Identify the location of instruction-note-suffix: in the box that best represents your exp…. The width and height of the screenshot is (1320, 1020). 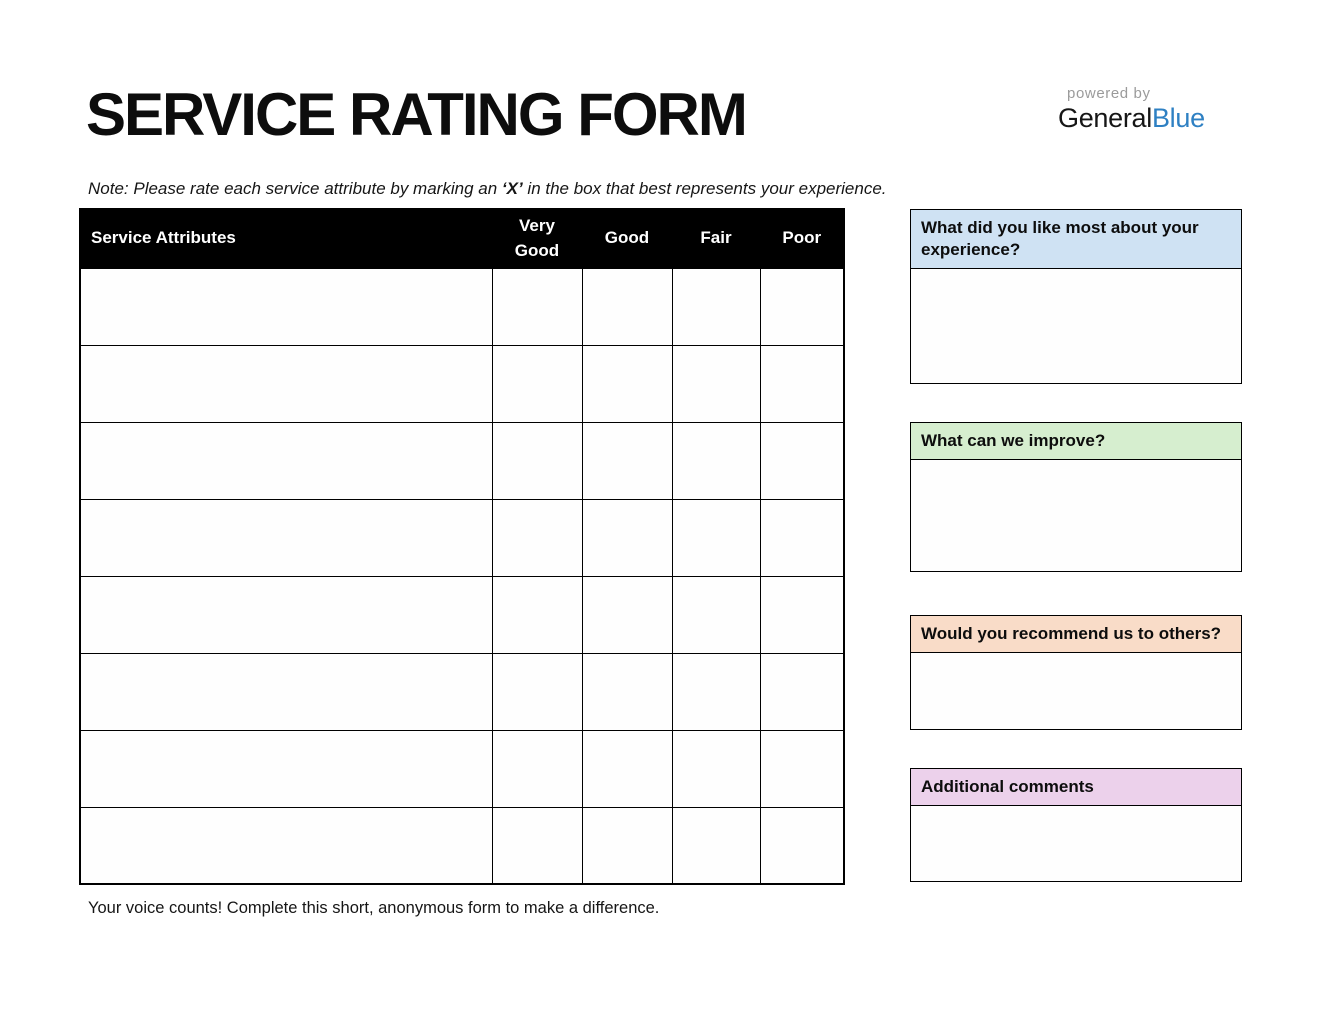
(704, 188).